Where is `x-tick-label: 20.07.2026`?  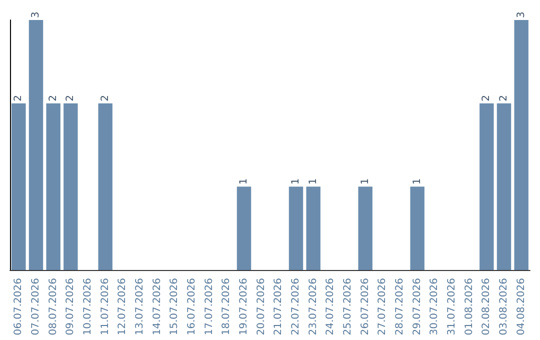 x-tick-label: 20.07.2026 is located at coordinates (261, 307).